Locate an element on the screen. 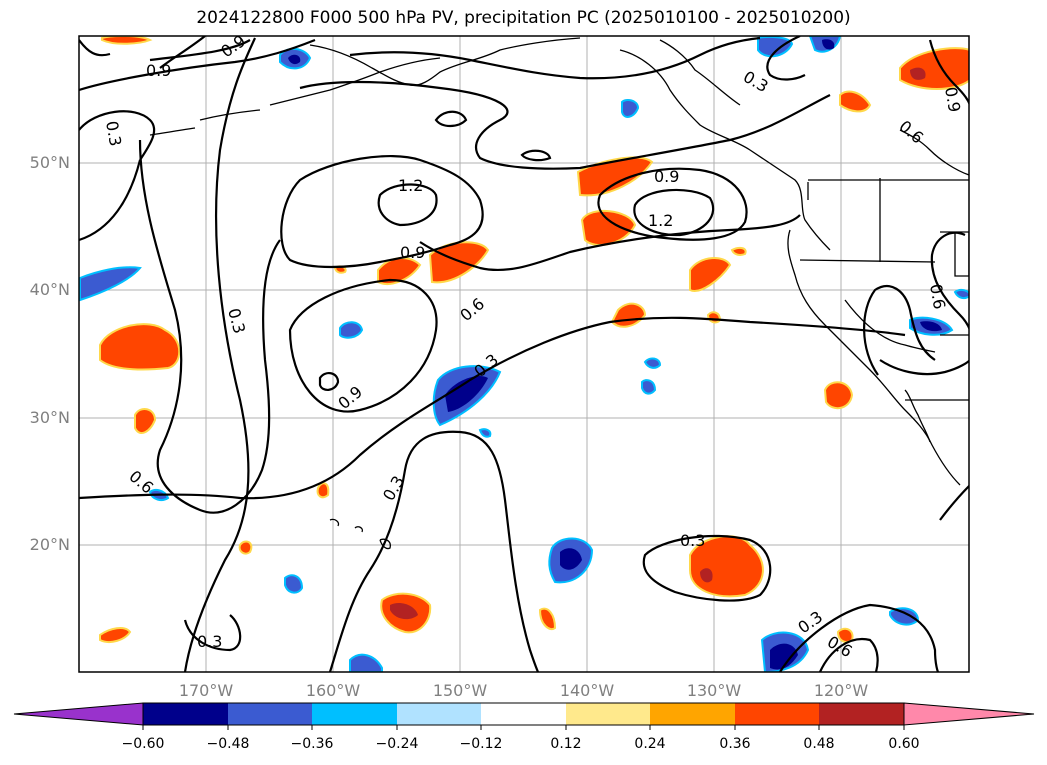  colorbar-frame is located at coordinates (523, 714).